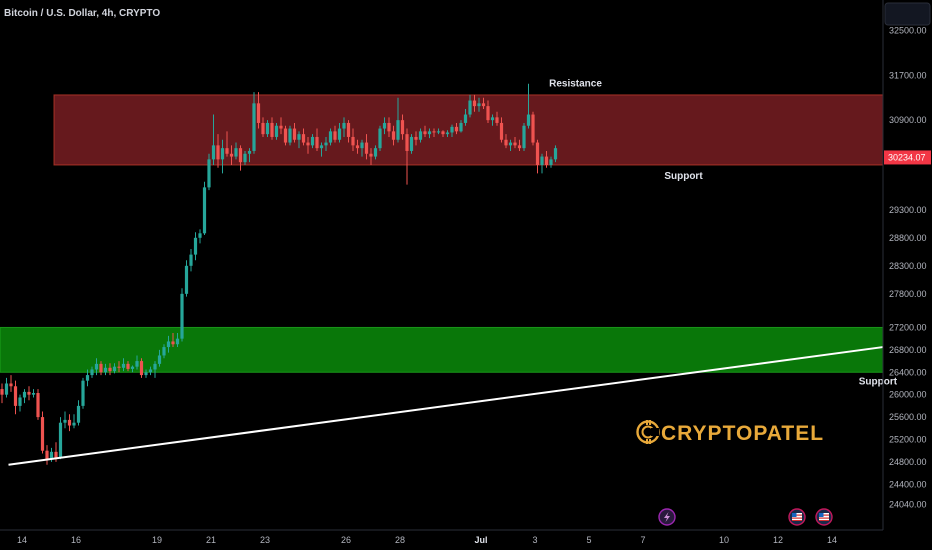 Image resolution: width=932 pixels, height=550 pixels. I want to click on price-tick-label: 26800.00, so click(908, 350).